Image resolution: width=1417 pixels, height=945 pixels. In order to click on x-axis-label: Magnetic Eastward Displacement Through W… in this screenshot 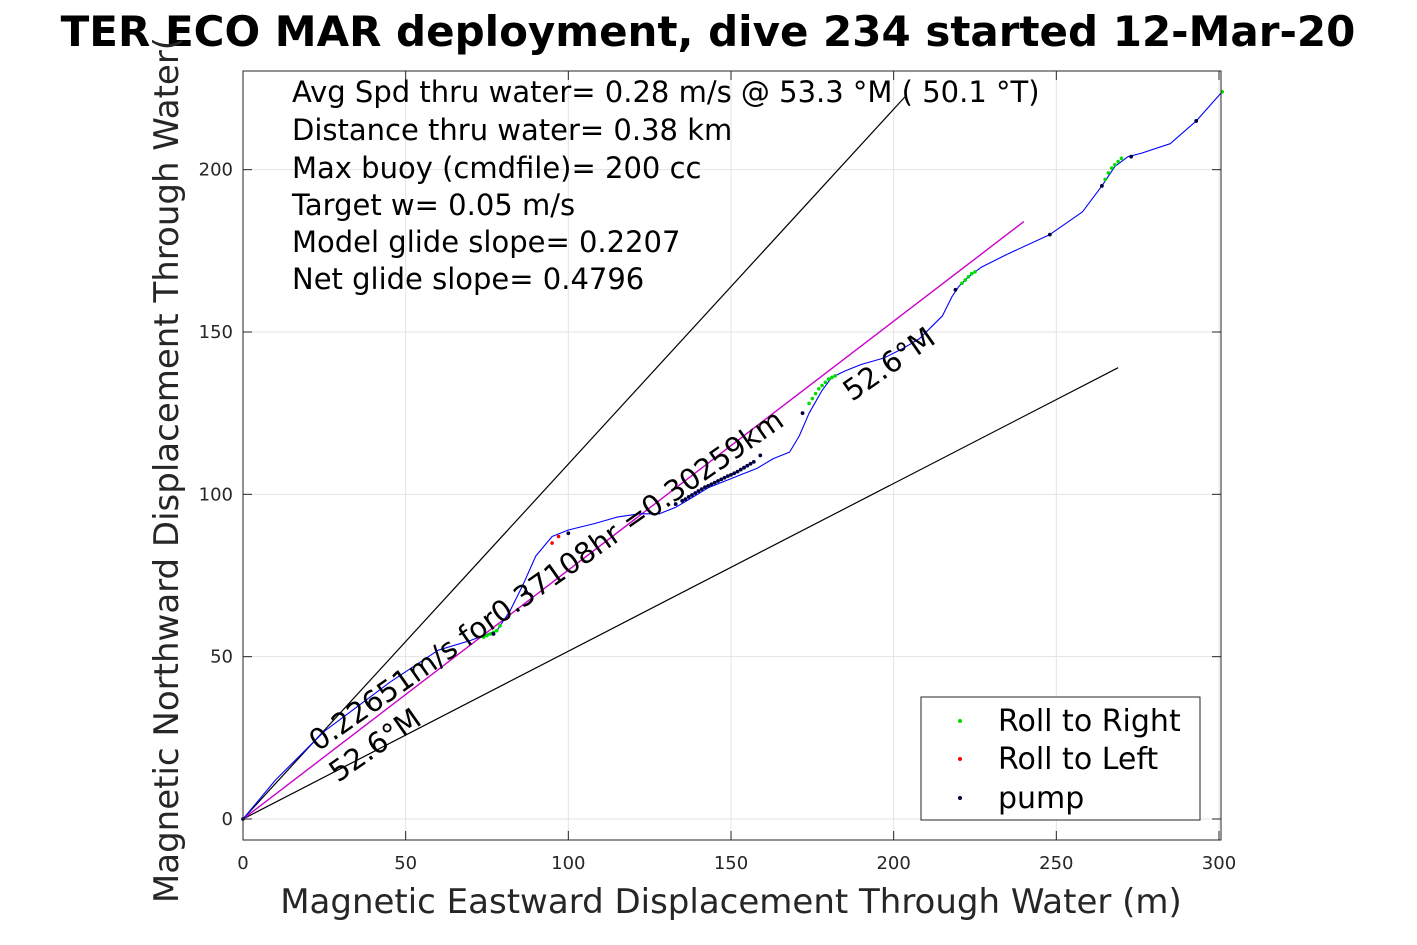, I will do `click(731, 902)`.